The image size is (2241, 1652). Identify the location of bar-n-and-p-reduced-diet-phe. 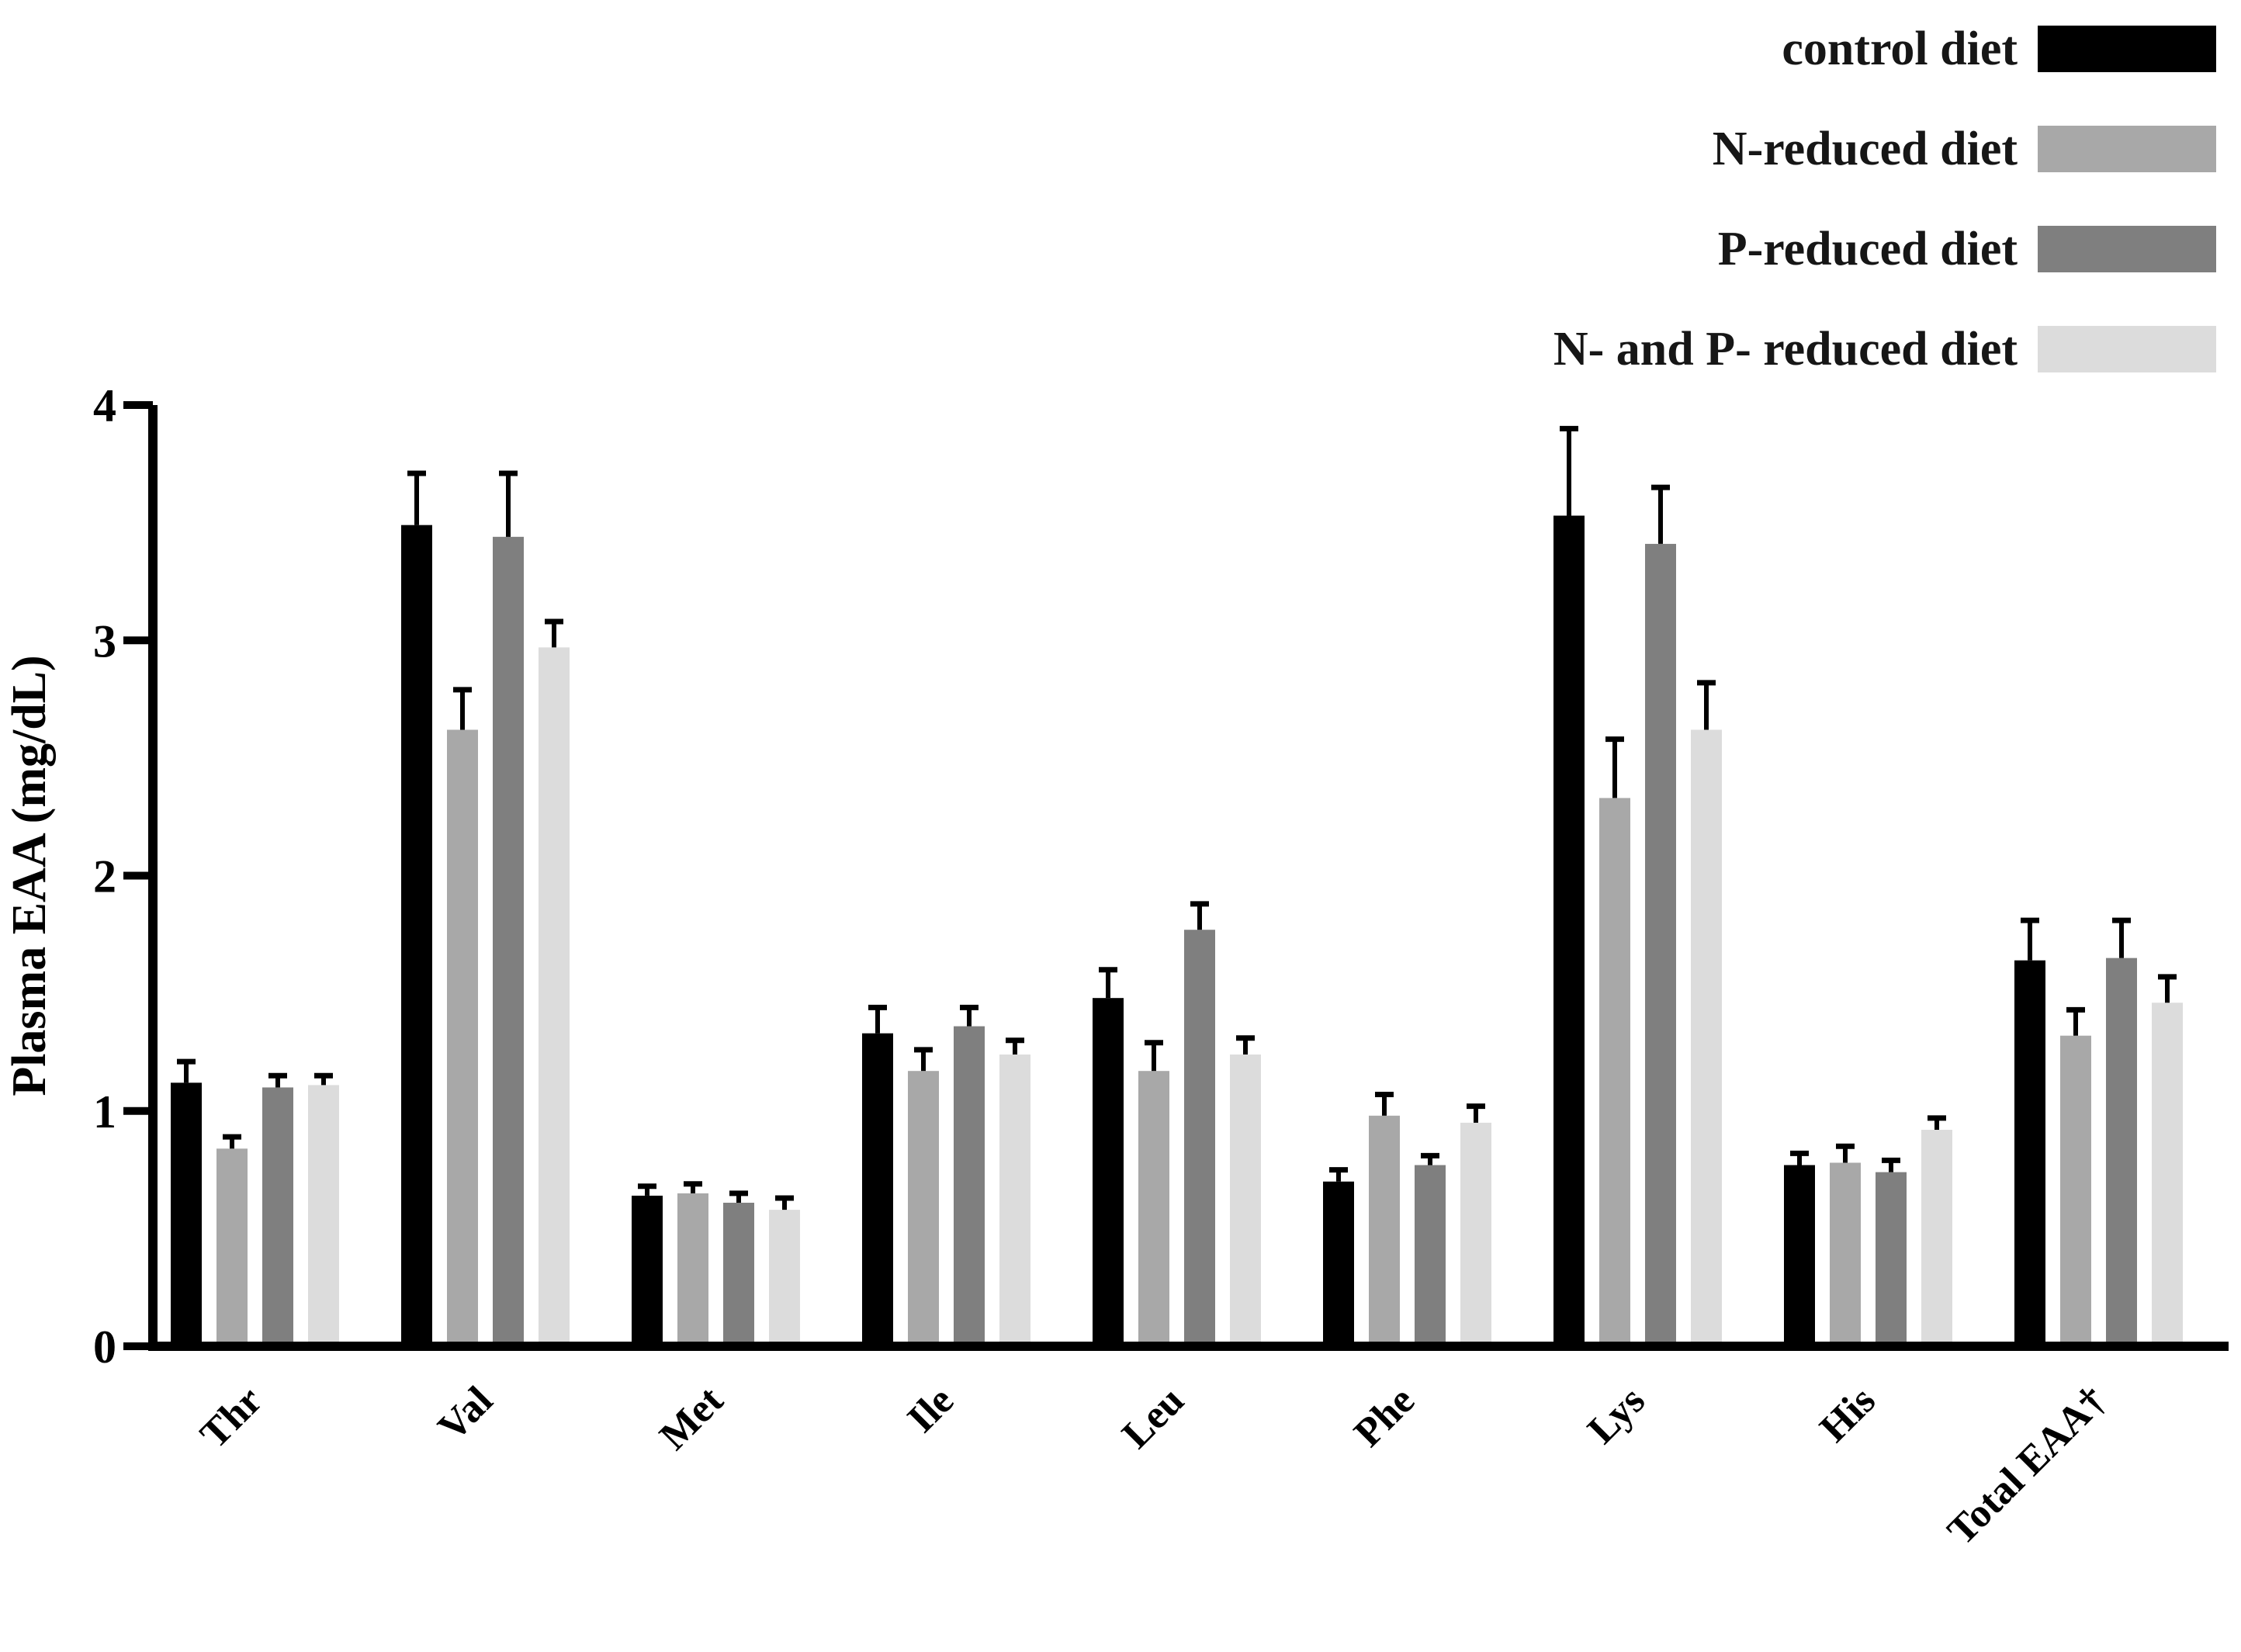
(1475, 1234).